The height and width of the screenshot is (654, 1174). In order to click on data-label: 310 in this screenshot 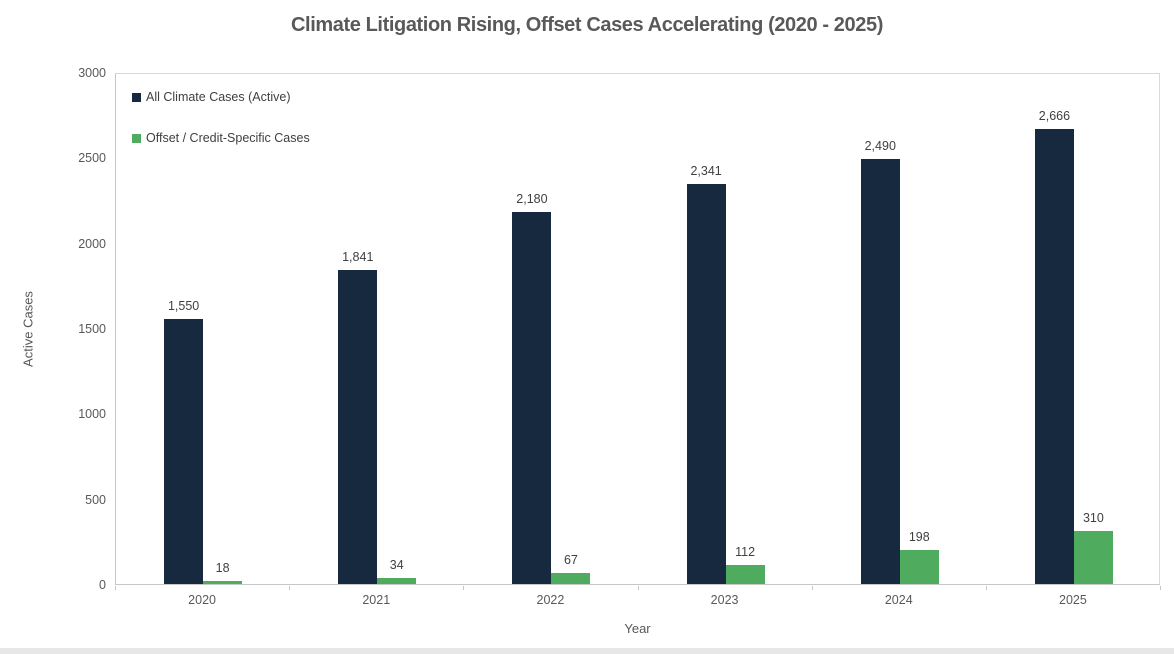, I will do `click(1093, 518)`.